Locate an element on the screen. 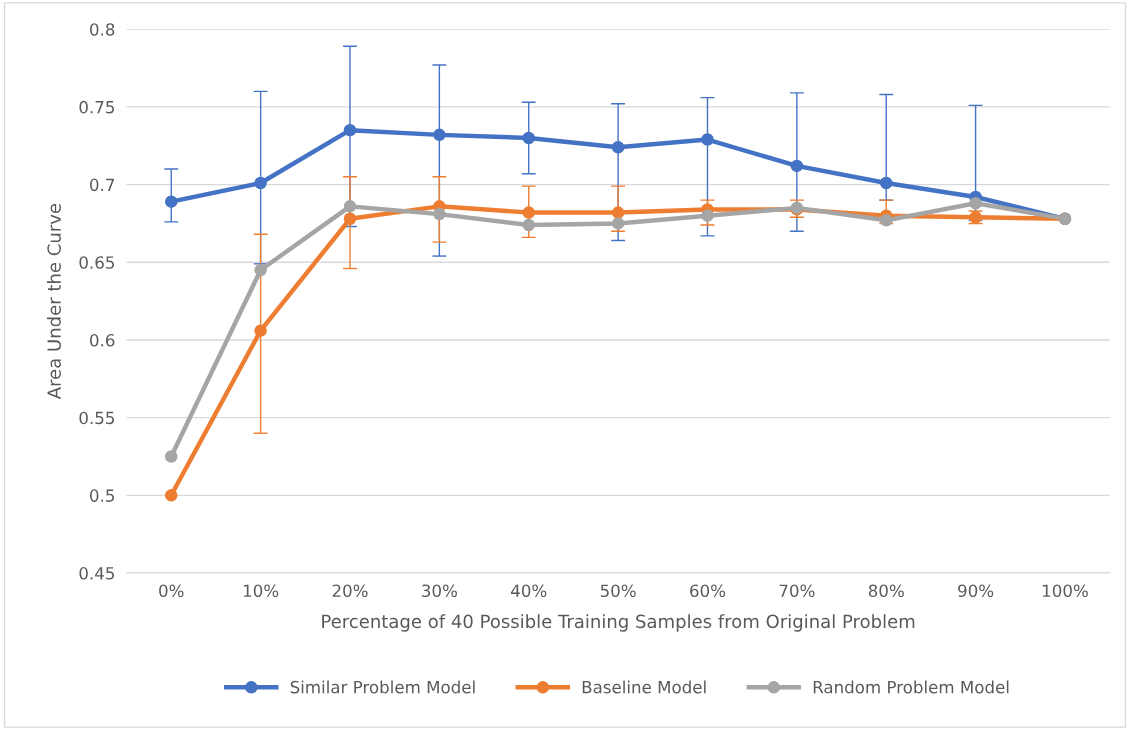 The width and height of the screenshot is (1130, 730). x-tick-label: 50% is located at coordinates (618, 591).